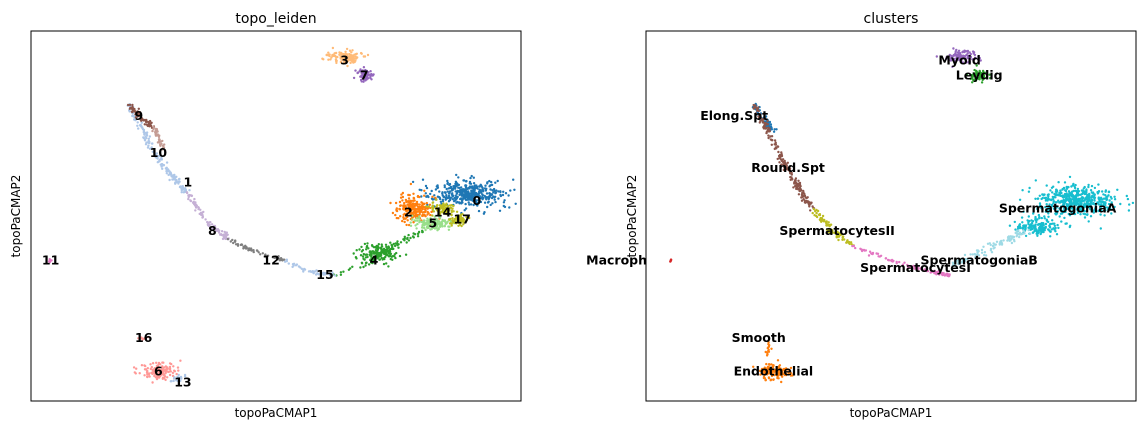  Describe the element at coordinates (212, 230) in the screenshot. I see `cluster-label: 8` at that location.